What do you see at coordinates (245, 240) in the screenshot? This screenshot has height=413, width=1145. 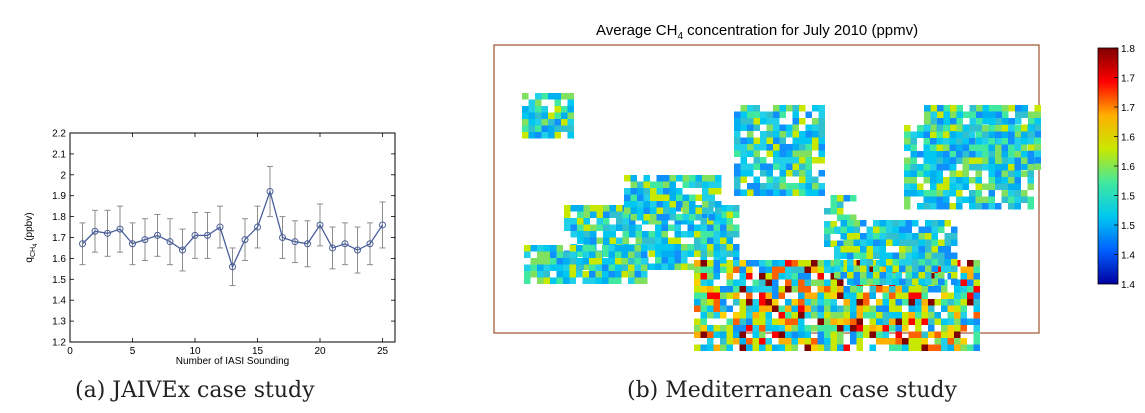 I see `data-point` at bounding box center [245, 240].